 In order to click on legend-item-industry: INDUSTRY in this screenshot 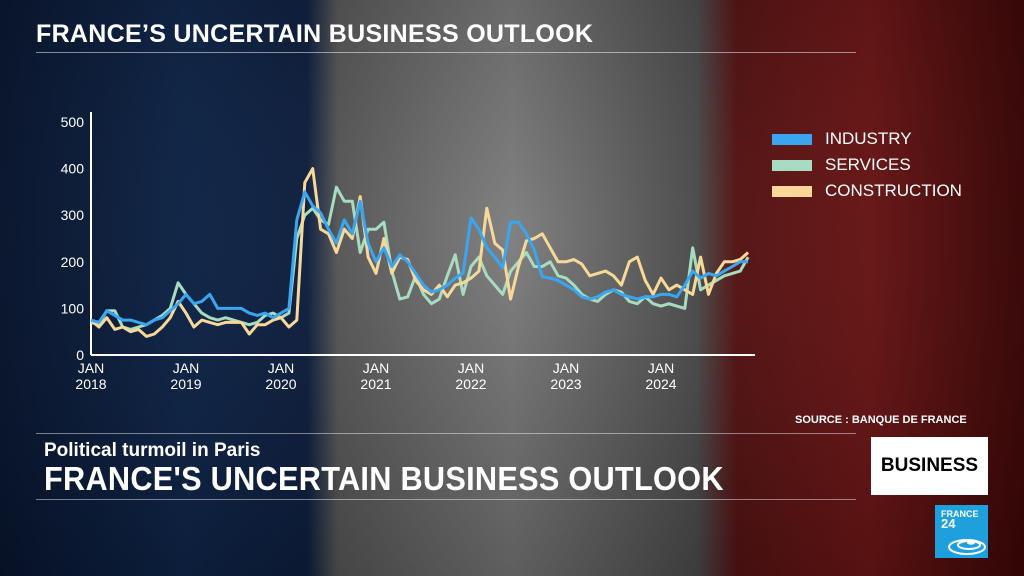, I will do `click(867, 139)`.